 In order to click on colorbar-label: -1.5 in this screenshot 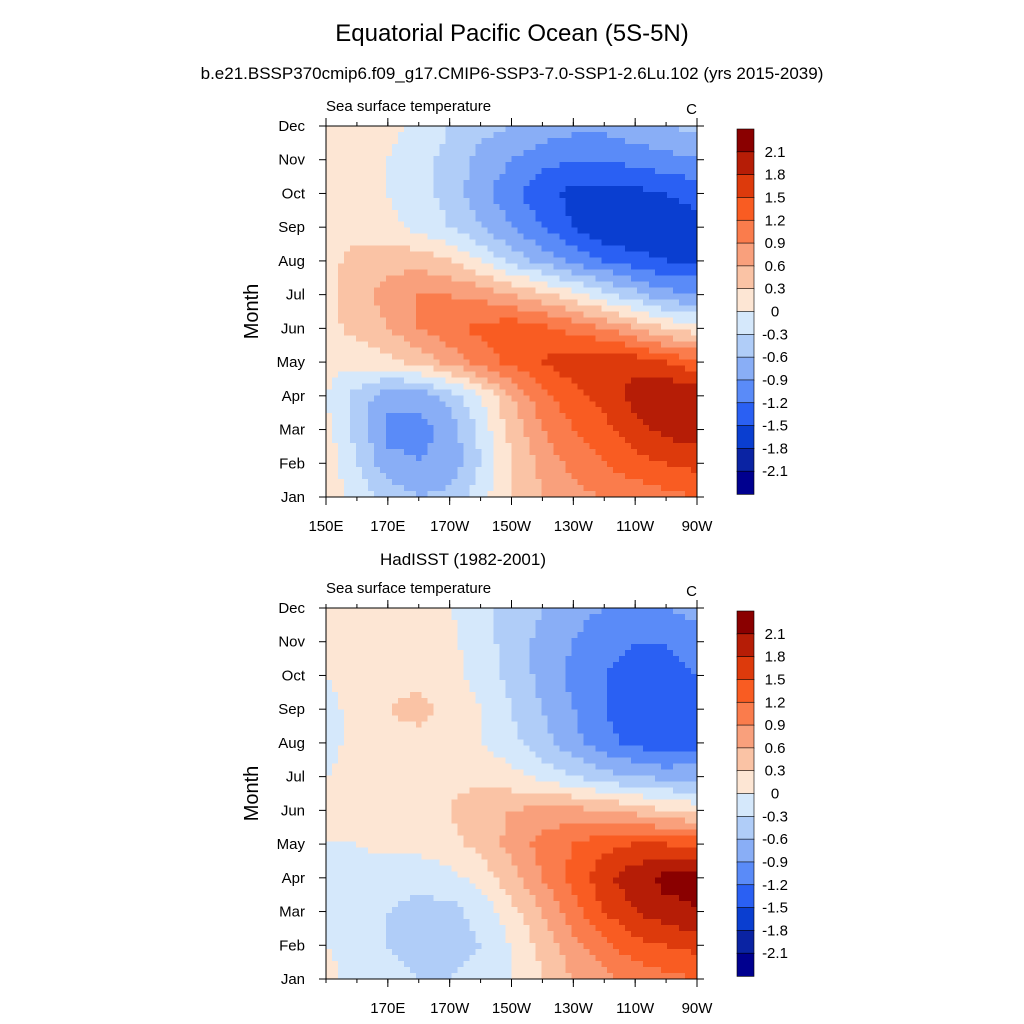, I will do `click(775, 426)`.